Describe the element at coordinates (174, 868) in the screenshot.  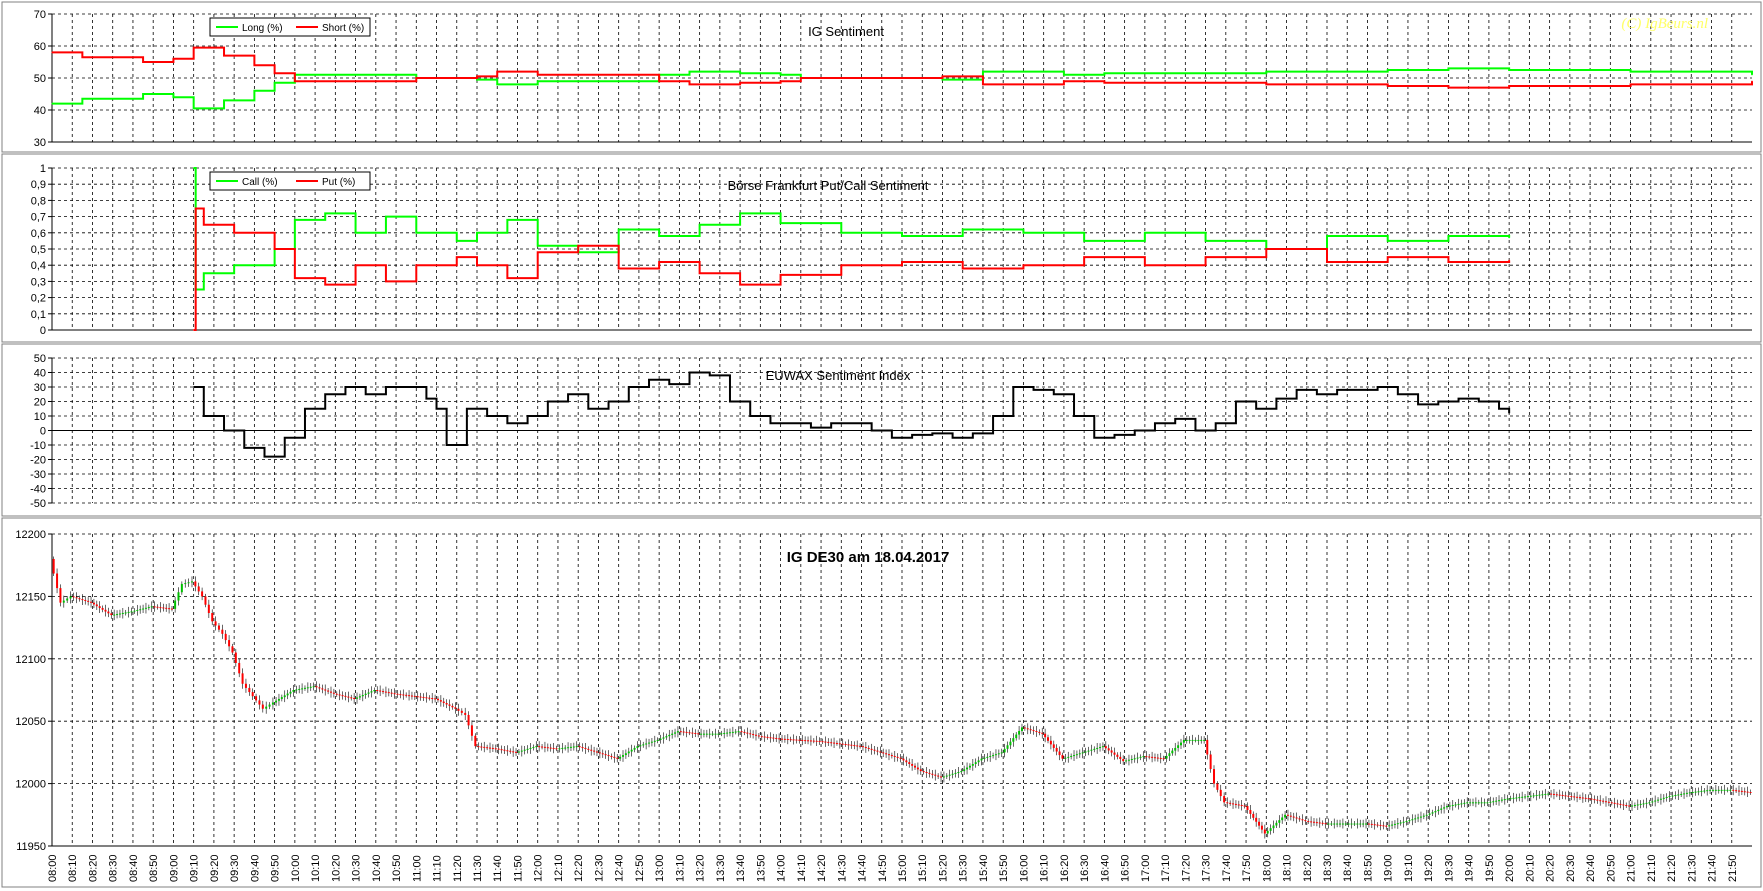
I see `x-tick-label: 09:00` at that location.